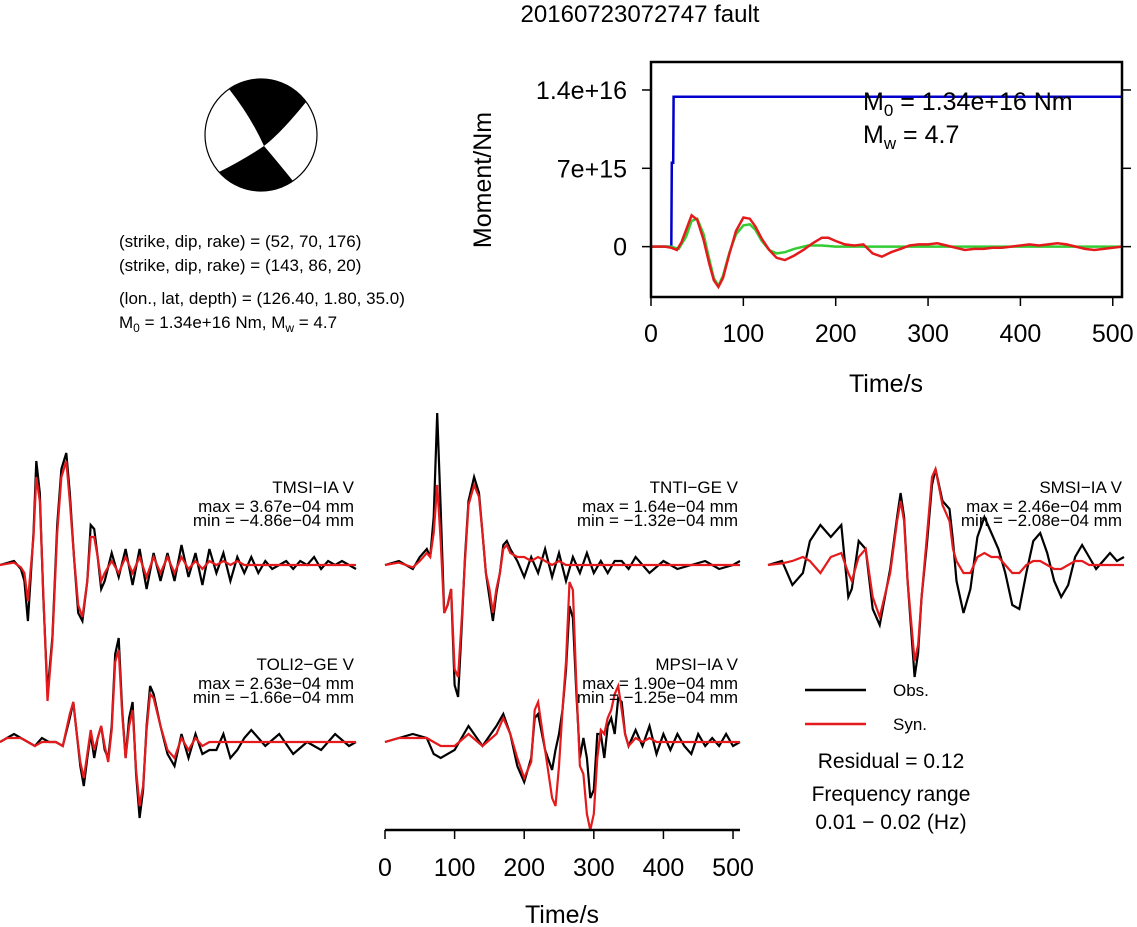 The height and width of the screenshot is (927, 1137). I want to click on mw-annotation: Mw = 4.7, so click(911, 137).